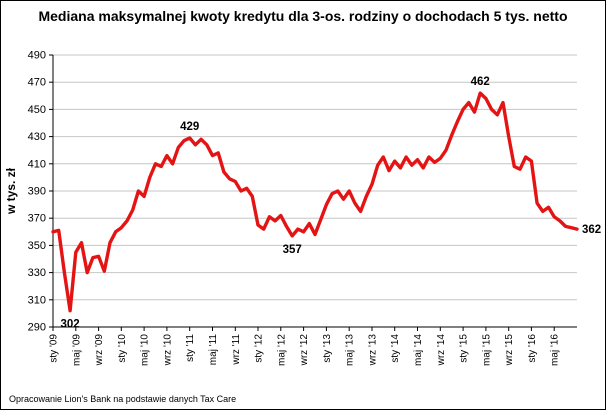 This screenshot has width=606, height=410. I want to click on svg-text: 290, so click(37, 328).